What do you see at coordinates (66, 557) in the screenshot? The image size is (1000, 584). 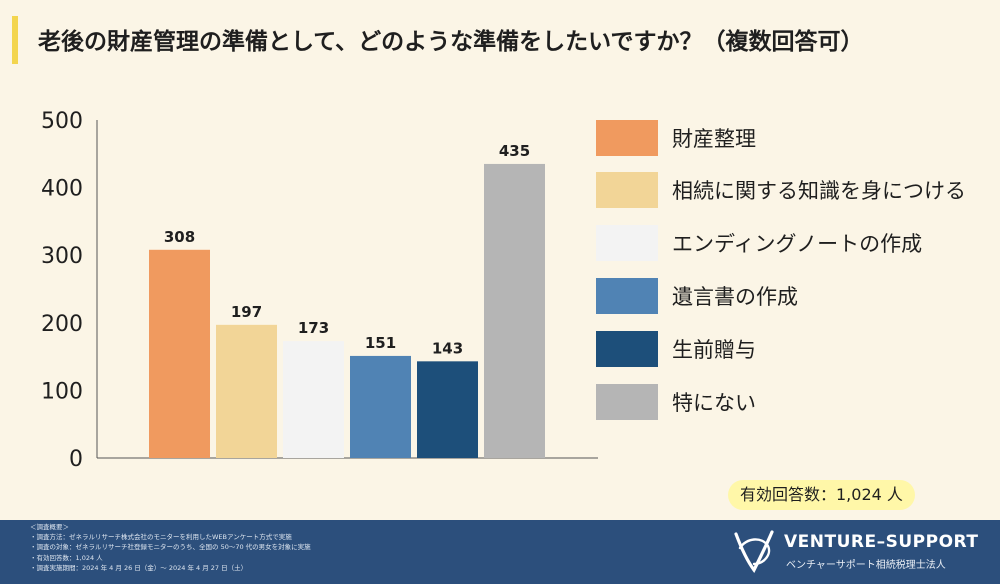 I see `survey-note-line: ・有効回答数：1,024 人` at bounding box center [66, 557].